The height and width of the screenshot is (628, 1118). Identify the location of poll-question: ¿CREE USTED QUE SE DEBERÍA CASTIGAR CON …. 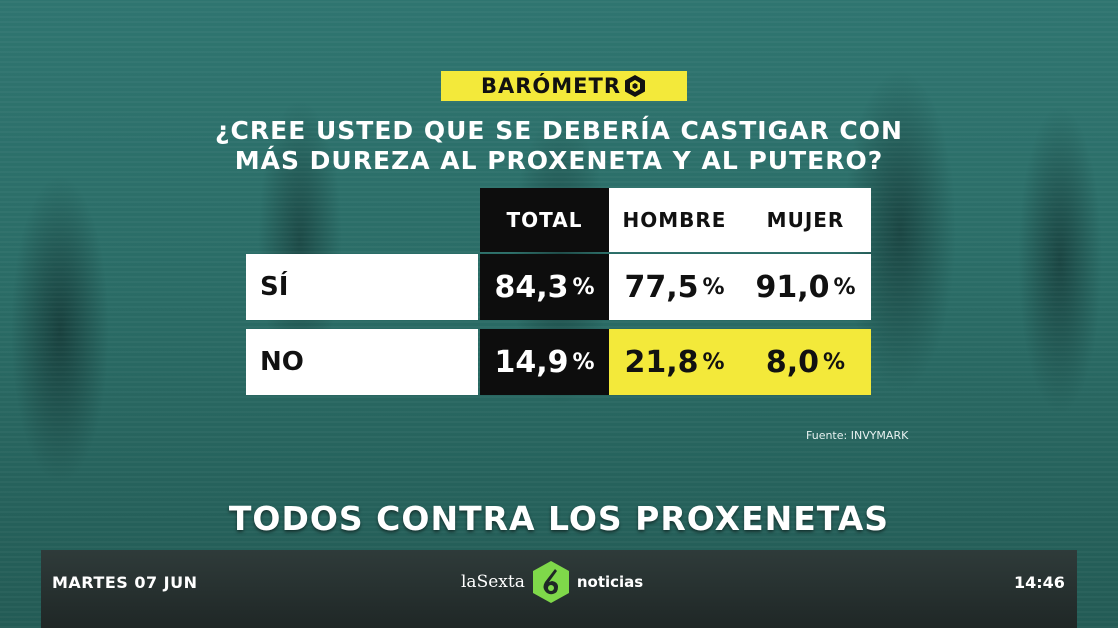
(559, 146).